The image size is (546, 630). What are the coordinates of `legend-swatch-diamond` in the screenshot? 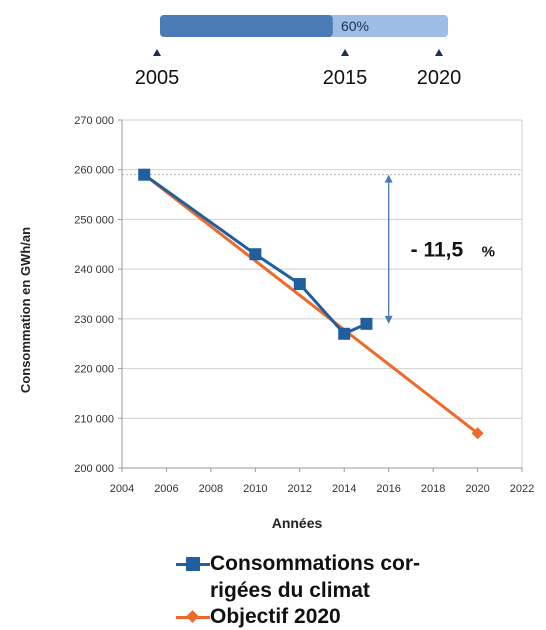 It's located at (193, 616).